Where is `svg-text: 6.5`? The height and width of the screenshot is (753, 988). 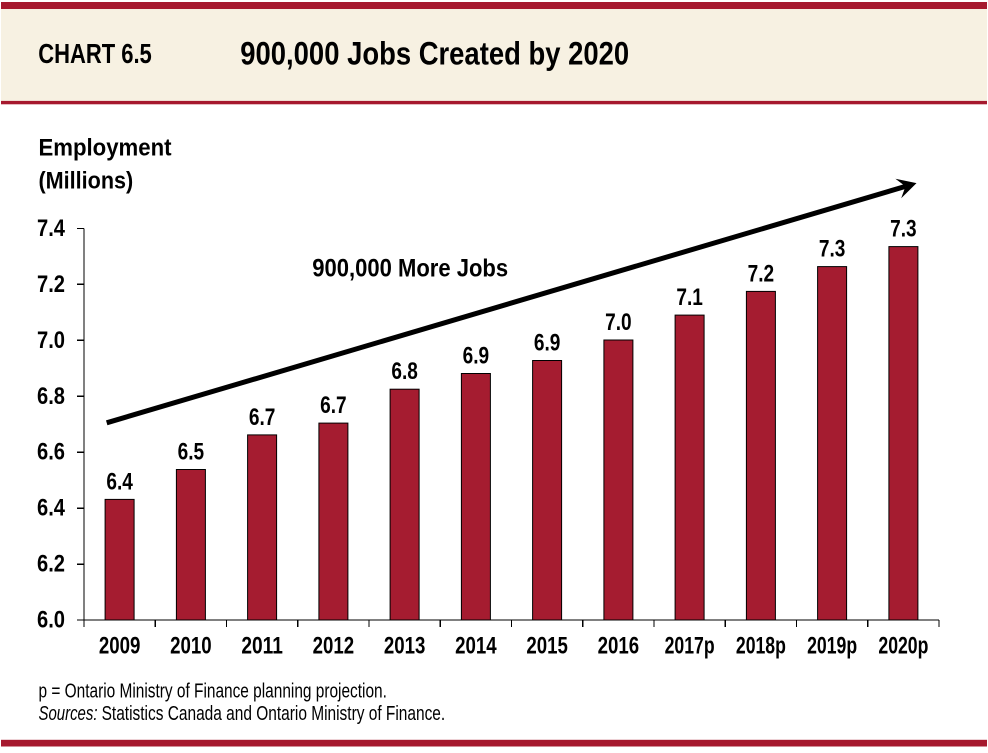
svg-text: 6.5 is located at coordinates (191, 452).